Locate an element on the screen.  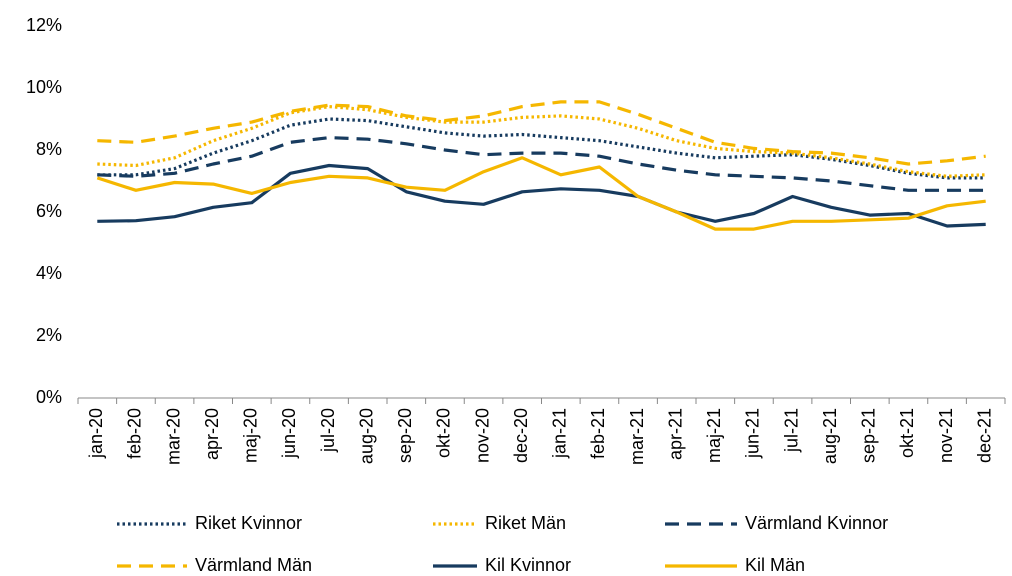
x-tick-label: nov-20 is located at coordinates (482, 435).